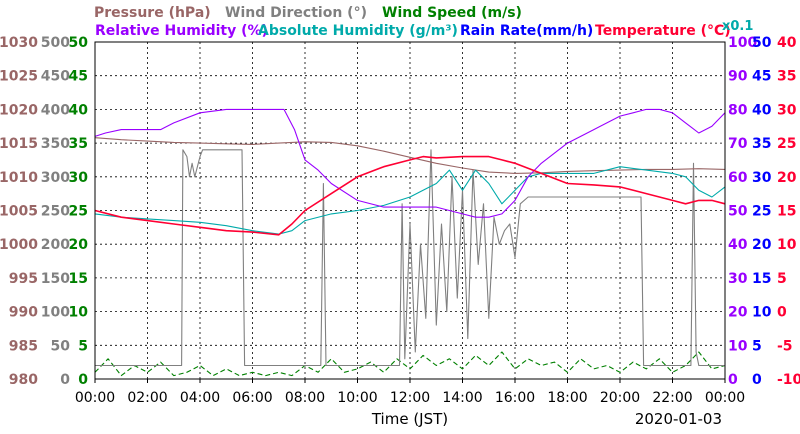  Describe the element at coordinates (79, 178) in the screenshot. I see `y-tick-label-wind-speed: 30` at that location.